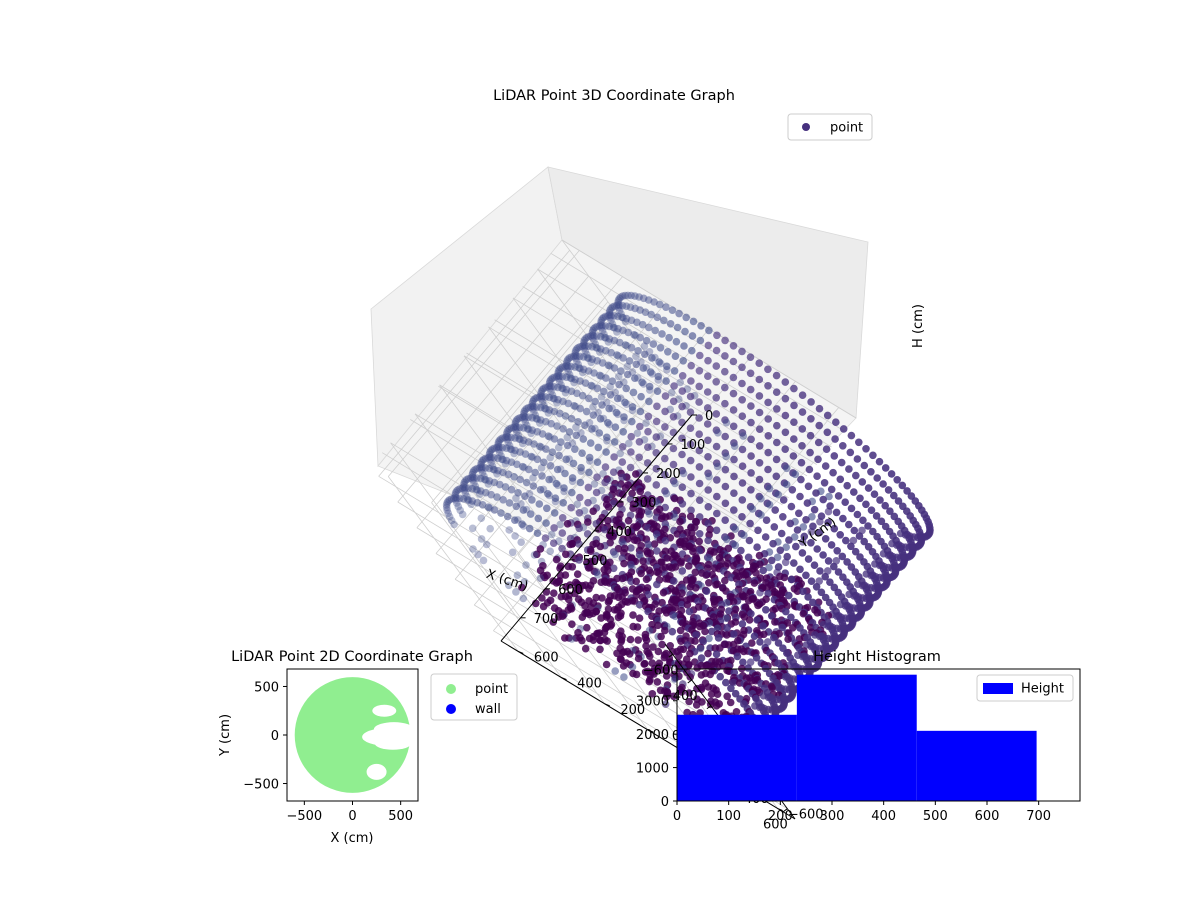  I want to click on x-tick-label-histogram: 600, so click(987, 816).